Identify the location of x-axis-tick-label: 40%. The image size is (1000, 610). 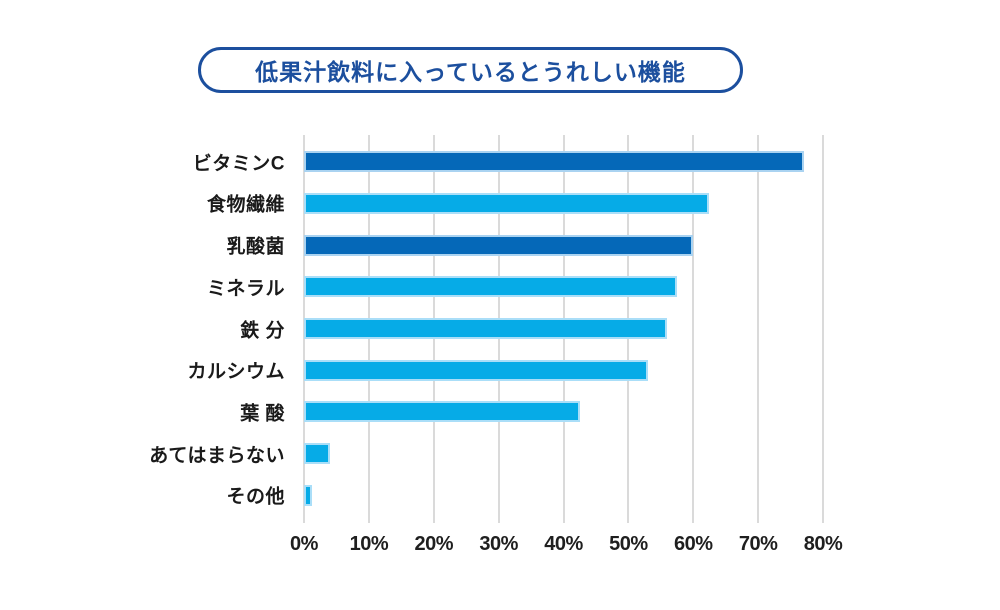
(563, 544).